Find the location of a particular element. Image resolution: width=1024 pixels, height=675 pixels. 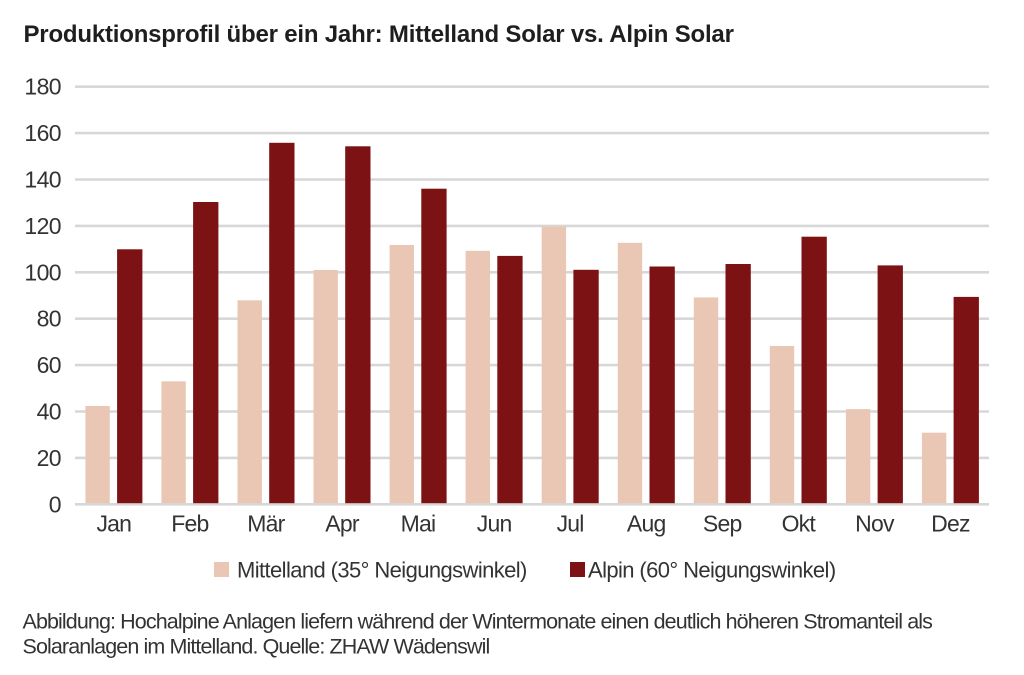

svg-text: Jan is located at coordinates (113, 524).